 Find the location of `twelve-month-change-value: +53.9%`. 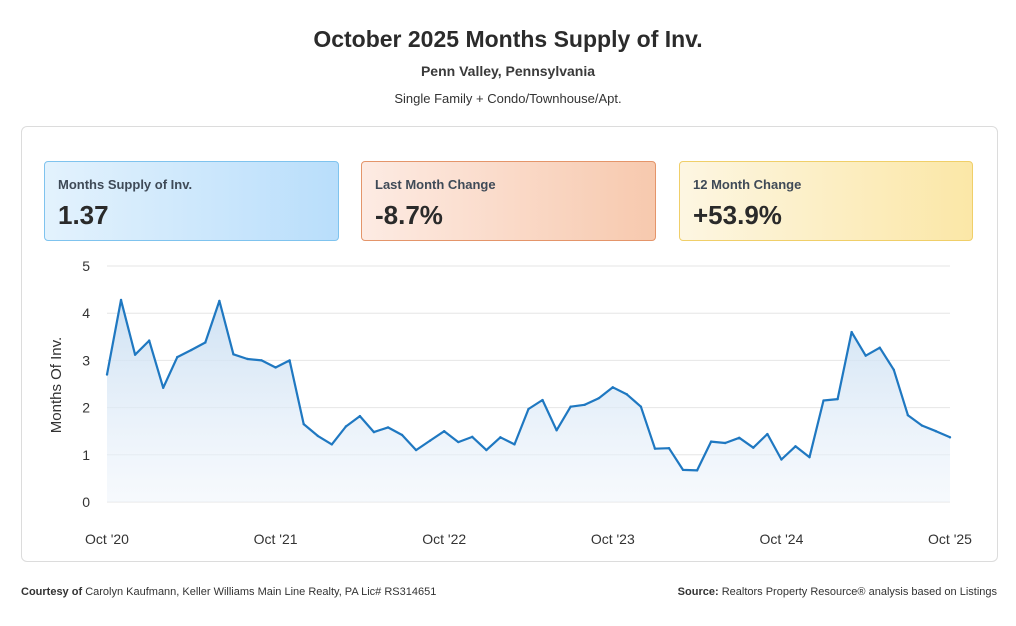

twelve-month-change-value: +53.9% is located at coordinates (737, 215).